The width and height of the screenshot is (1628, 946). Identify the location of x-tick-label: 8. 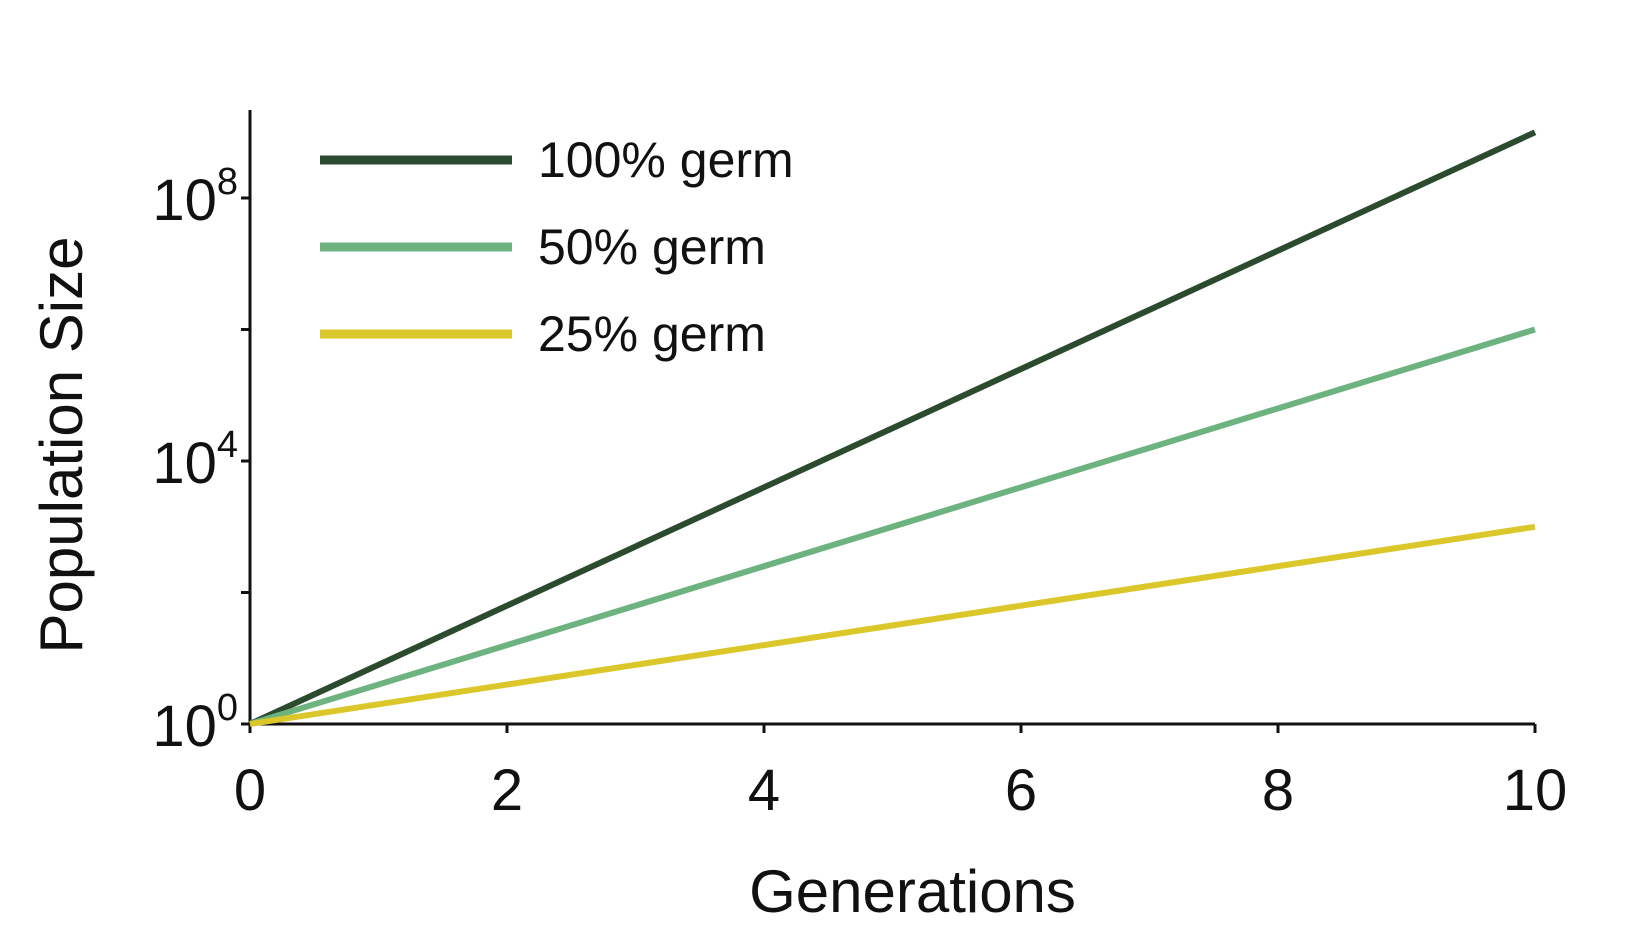
(1278, 790).